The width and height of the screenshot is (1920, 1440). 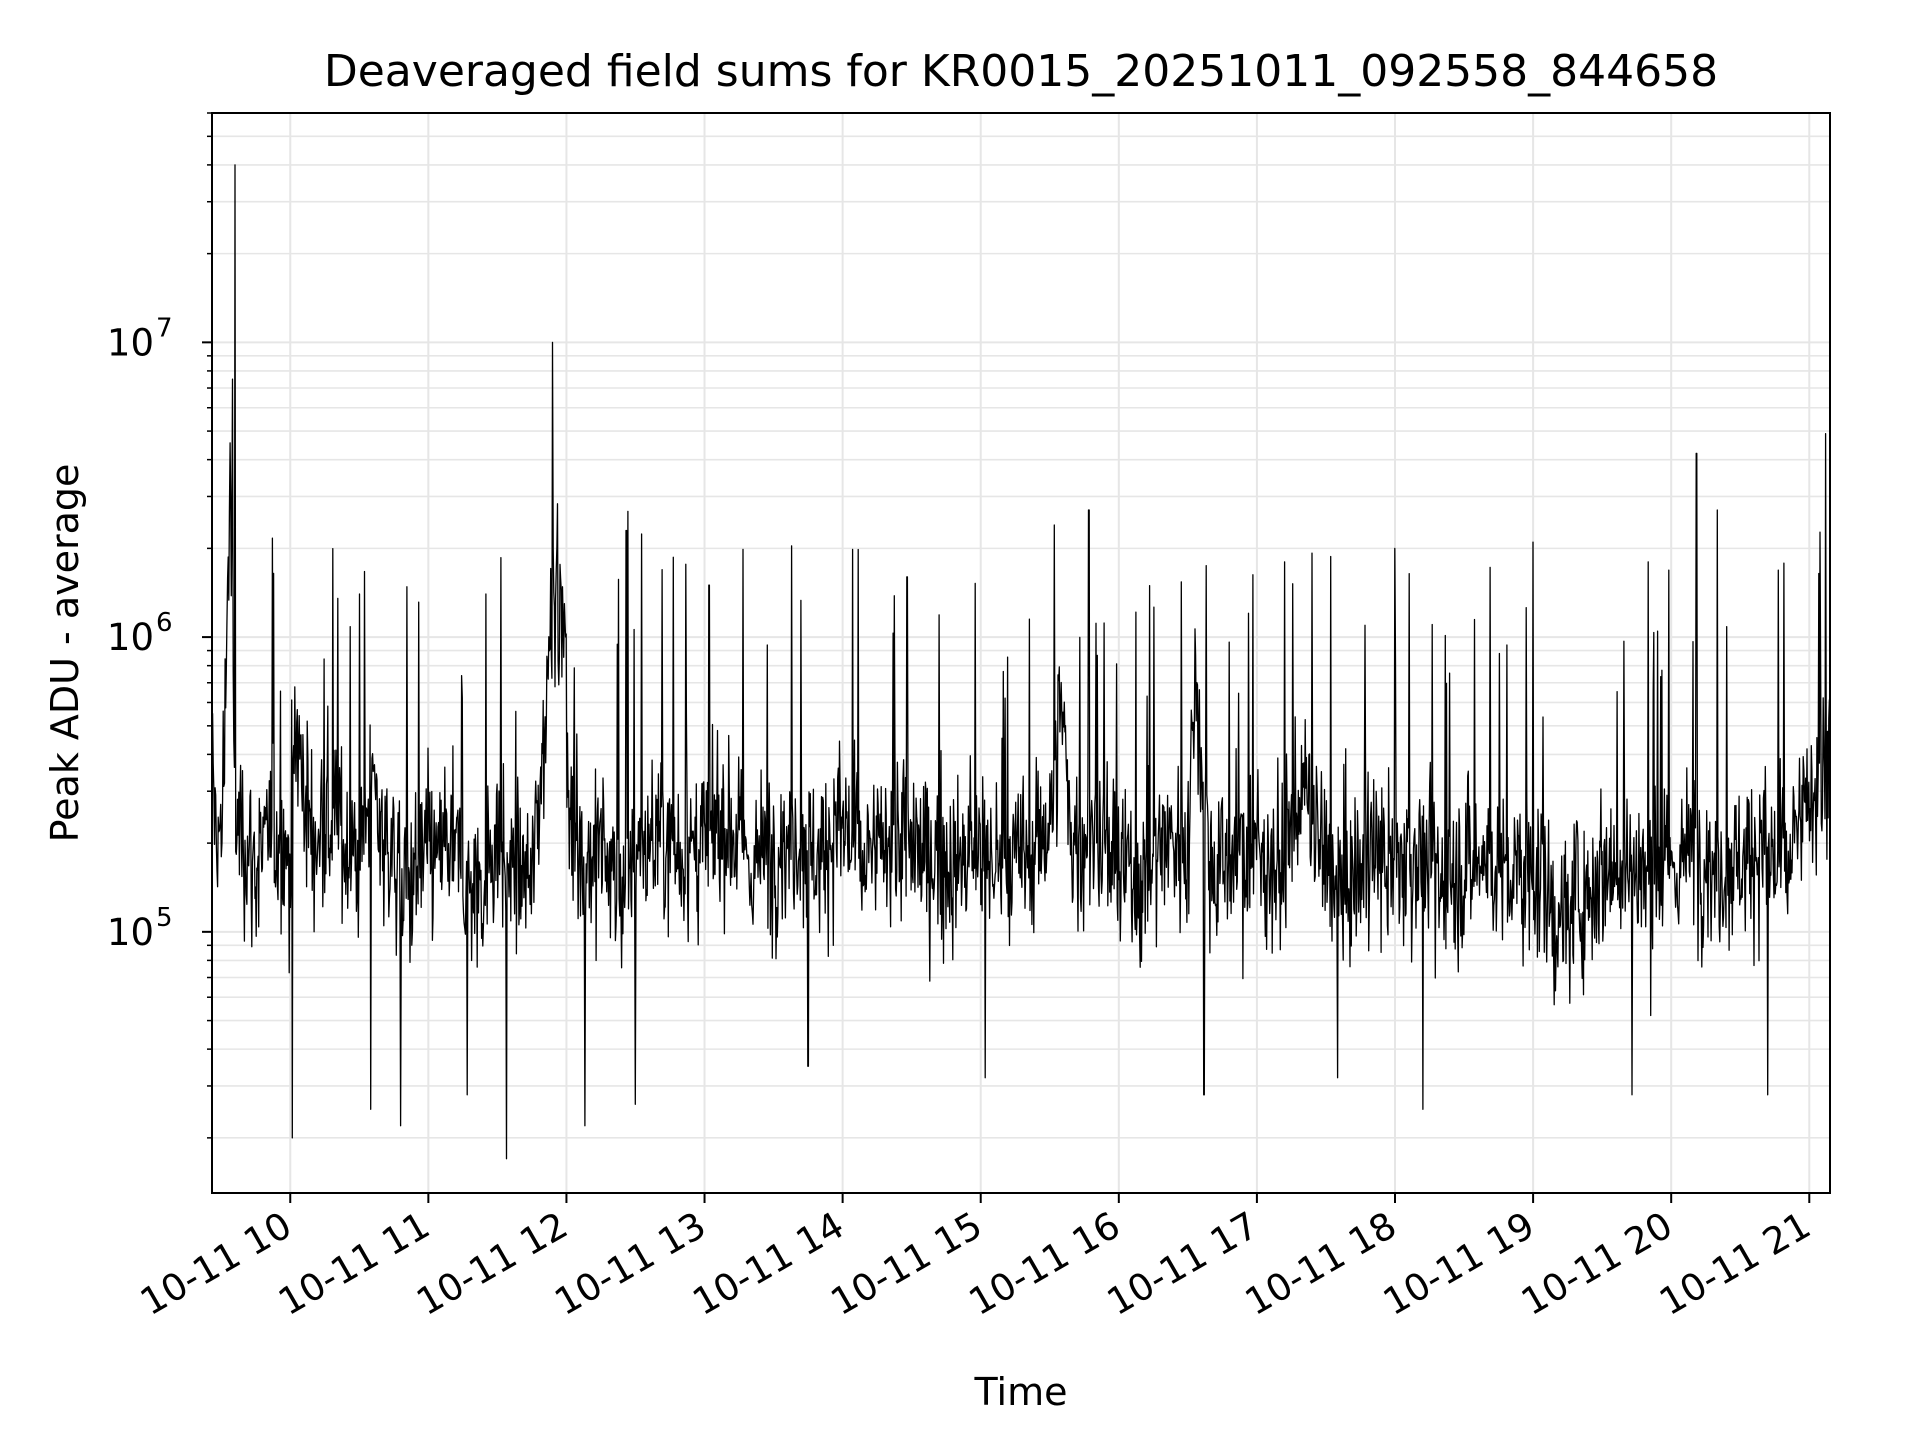 What do you see at coordinates (164, 918) in the screenshot?
I see `y-tick-exponent: 5` at bounding box center [164, 918].